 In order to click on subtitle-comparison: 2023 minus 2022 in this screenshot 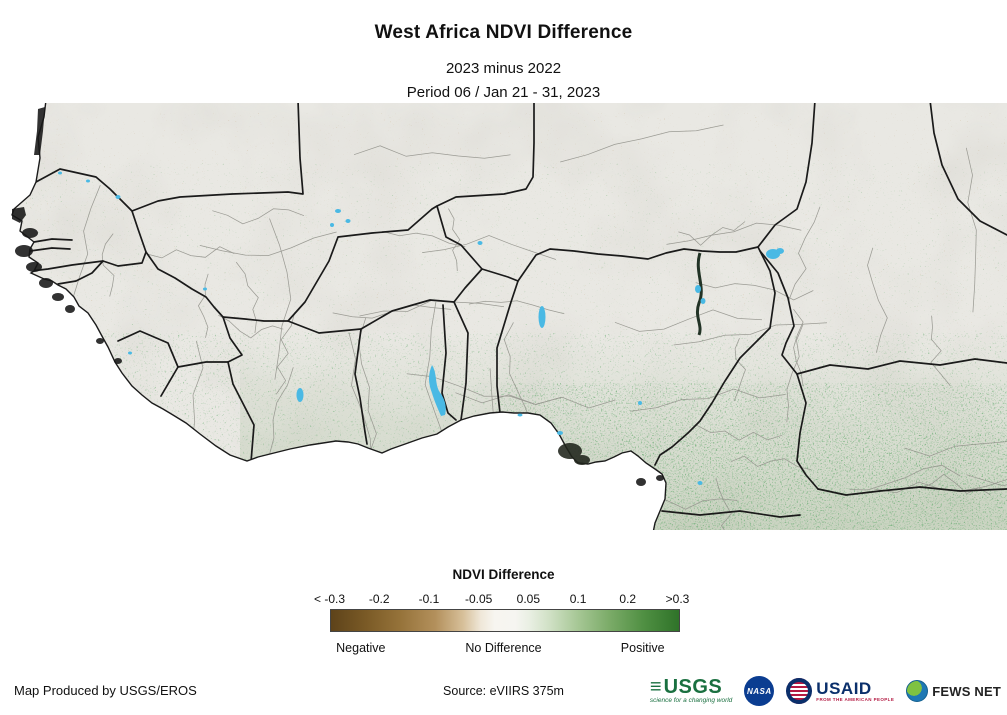, I will do `click(503, 68)`.